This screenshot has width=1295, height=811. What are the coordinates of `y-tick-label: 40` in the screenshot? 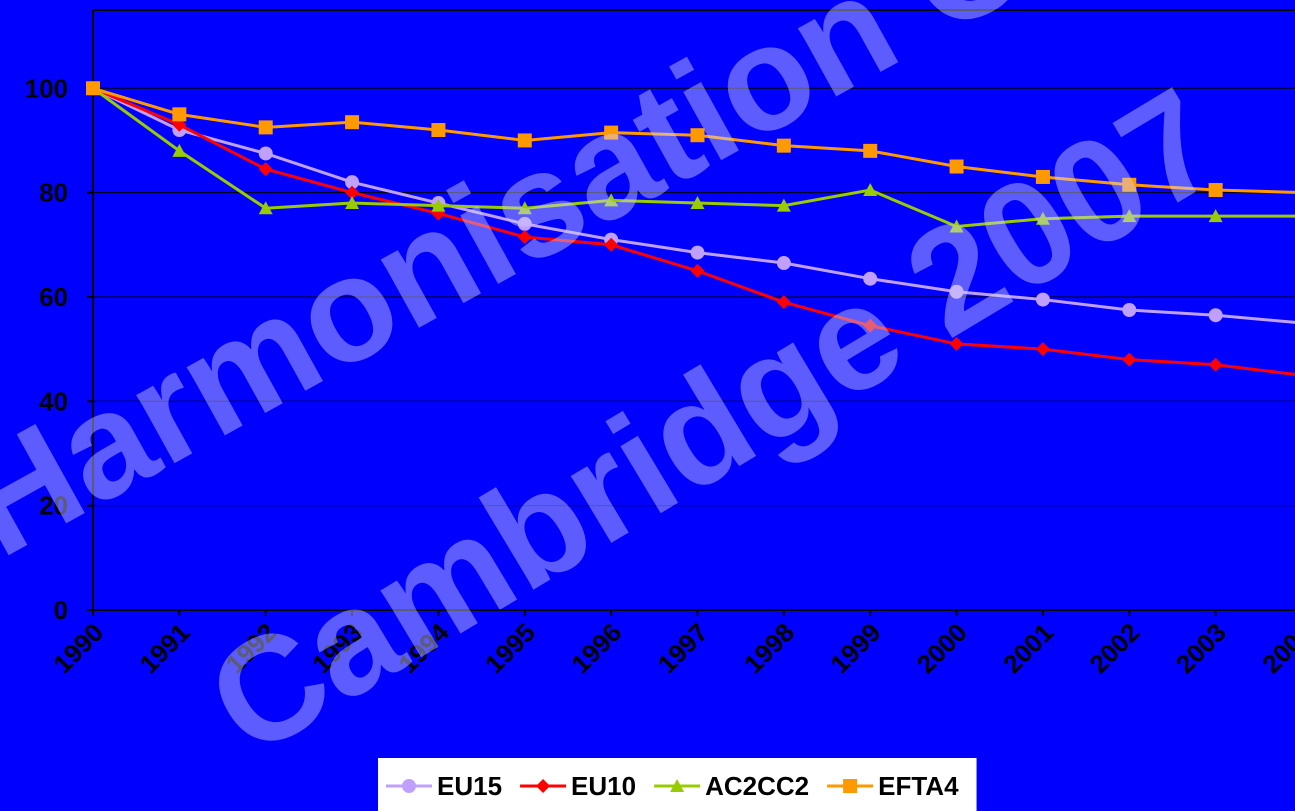 It's located at (53, 401).